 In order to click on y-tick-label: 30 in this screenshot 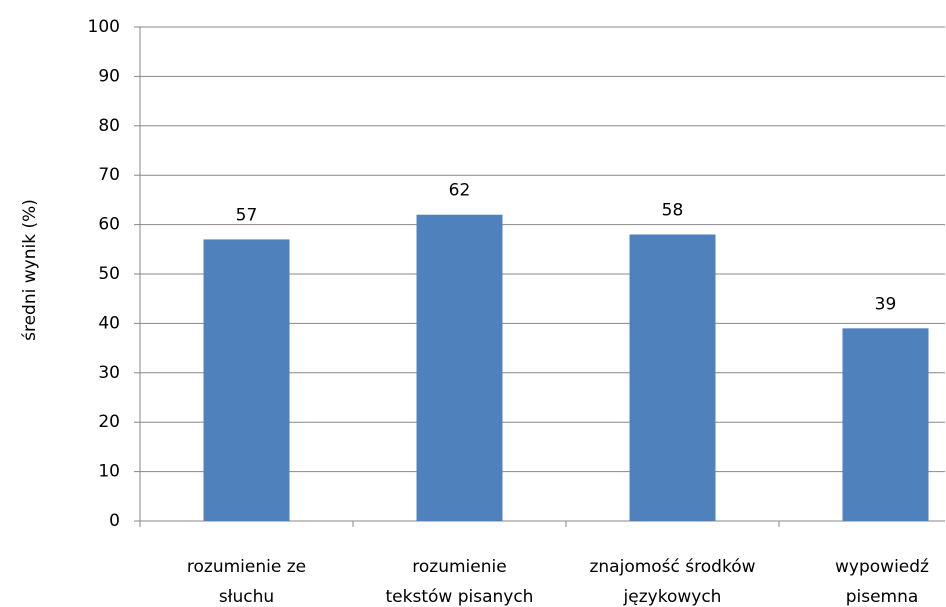, I will do `click(109, 373)`.